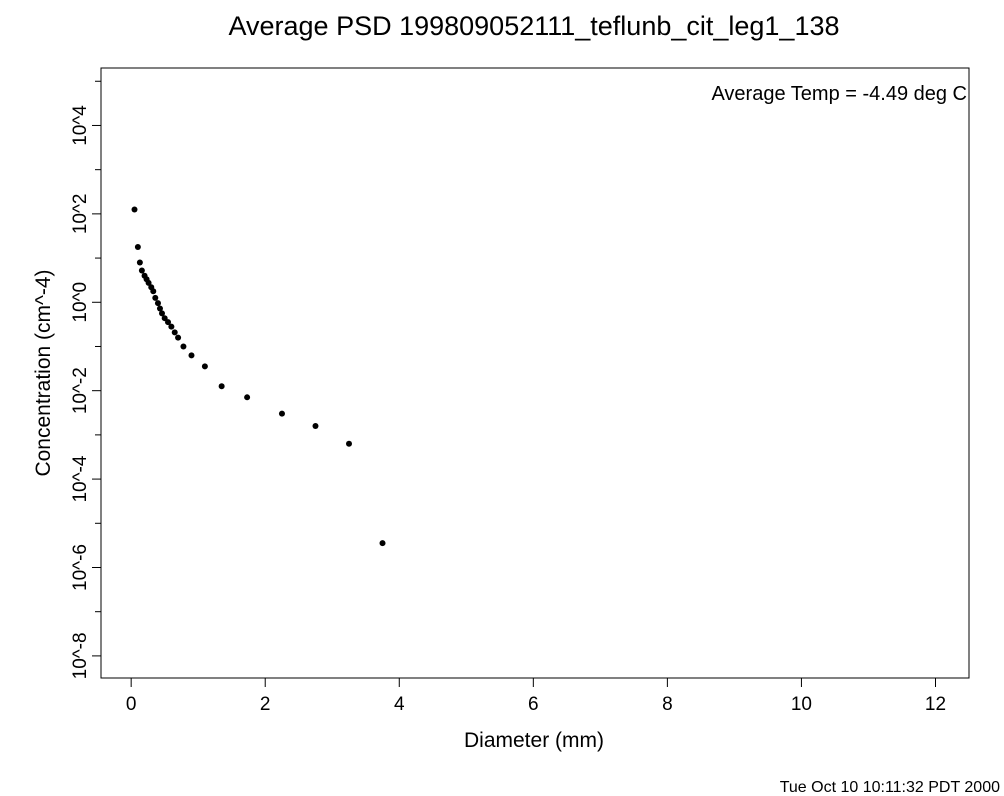  Describe the element at coordinates (839, 94) in the screenshot. I see `temperature-annotation: Average Temp = -4.49 deg C` at that location.